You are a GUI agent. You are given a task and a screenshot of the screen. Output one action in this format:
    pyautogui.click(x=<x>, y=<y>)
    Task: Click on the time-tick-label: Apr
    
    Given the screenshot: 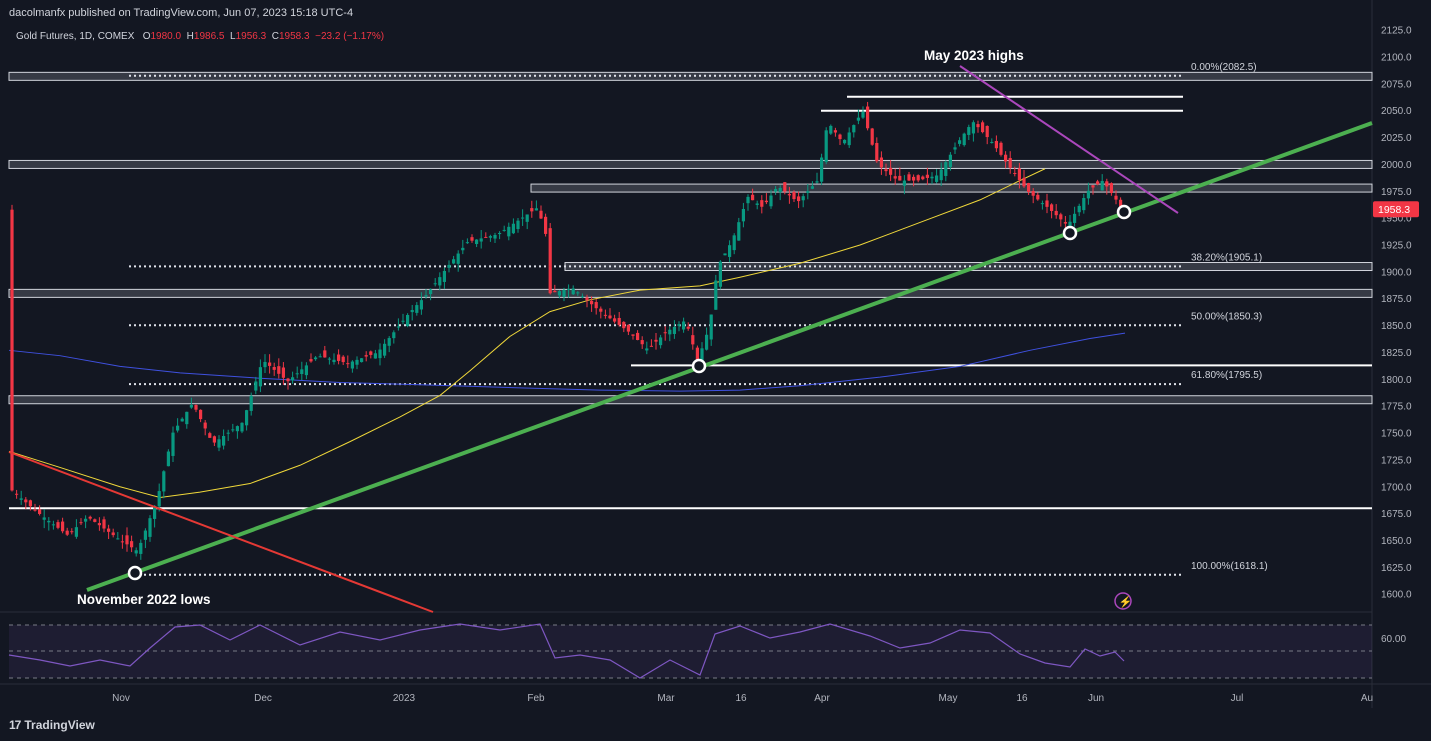 What is the action you would take?
    pyautogui.click(x=822, y=698)
    